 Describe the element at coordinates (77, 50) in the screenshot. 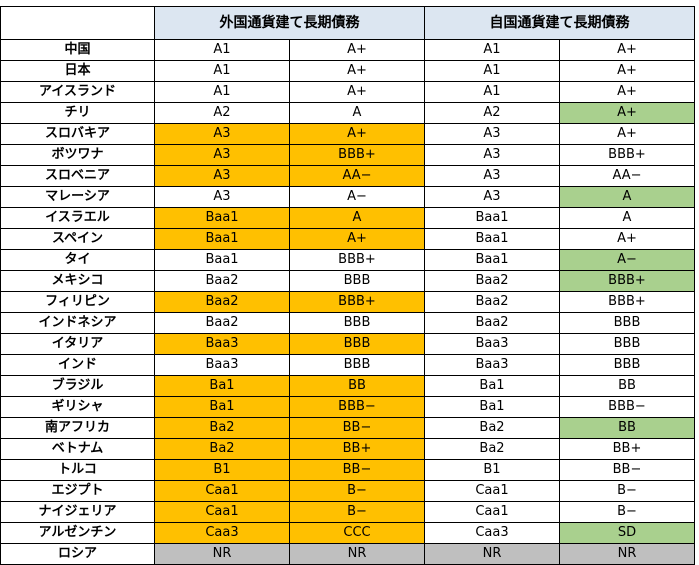

I see `country-cell: 中国` at that location.